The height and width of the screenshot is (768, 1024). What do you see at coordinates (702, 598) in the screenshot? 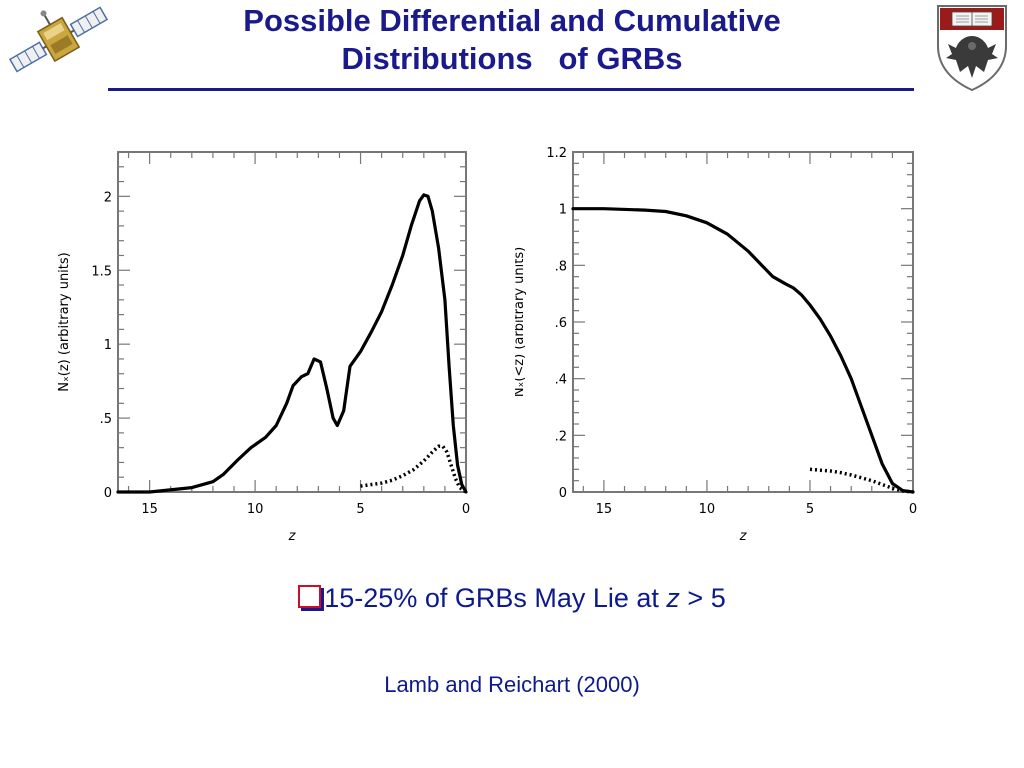
I see `bullet-text-after: > 5` at bounding box center [702, 598].